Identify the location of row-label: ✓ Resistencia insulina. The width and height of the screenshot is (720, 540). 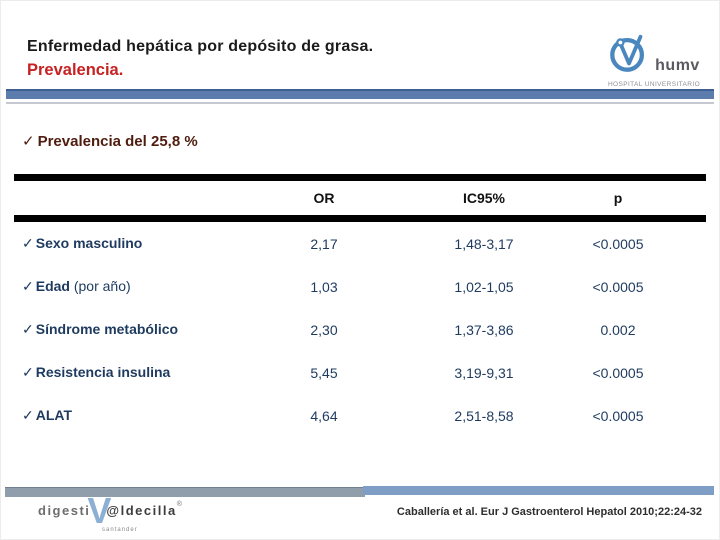
(134, 372).